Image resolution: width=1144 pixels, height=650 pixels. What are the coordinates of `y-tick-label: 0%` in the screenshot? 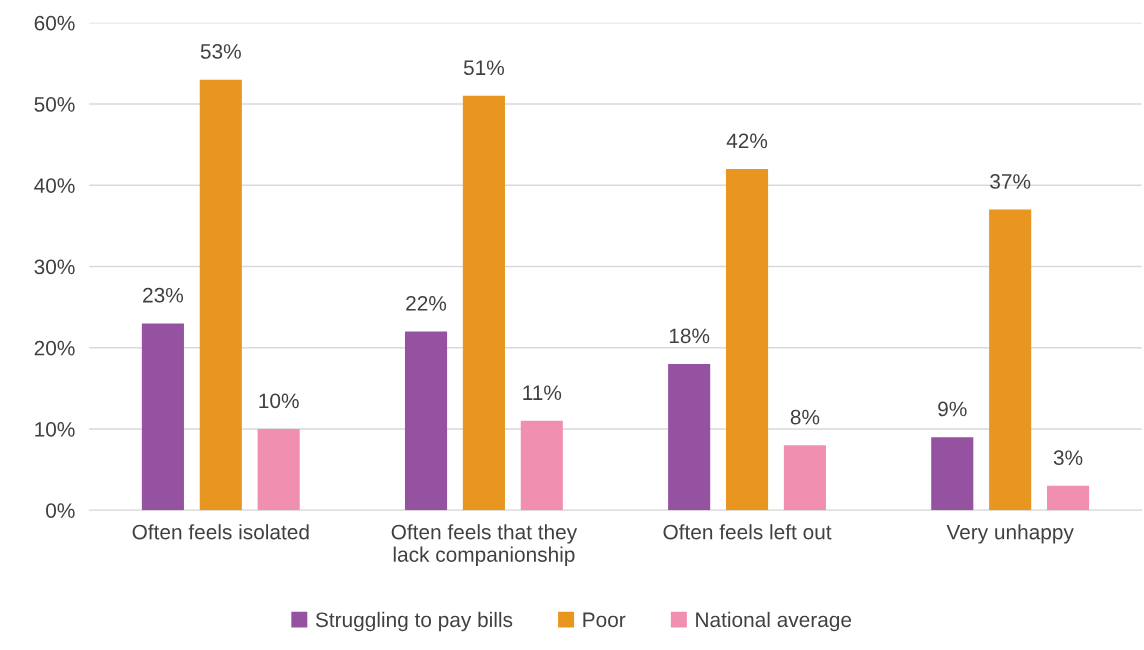 It's located at (60, 510).